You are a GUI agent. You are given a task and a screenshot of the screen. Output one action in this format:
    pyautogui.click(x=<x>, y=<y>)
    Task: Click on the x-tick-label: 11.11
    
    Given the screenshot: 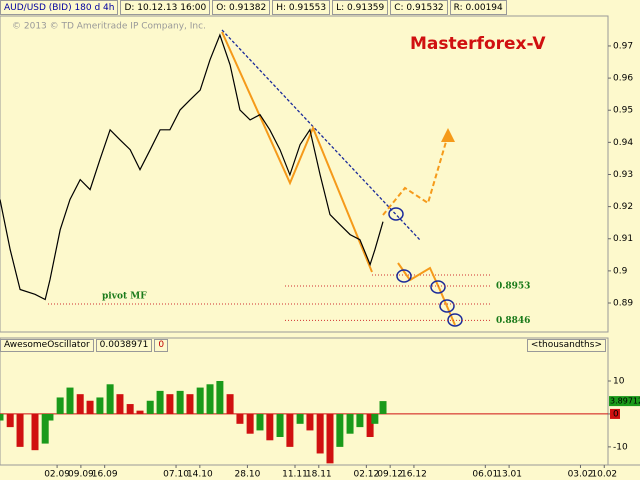 What is the action you would take?
    pyautogui.click(x=295, y=475)
    